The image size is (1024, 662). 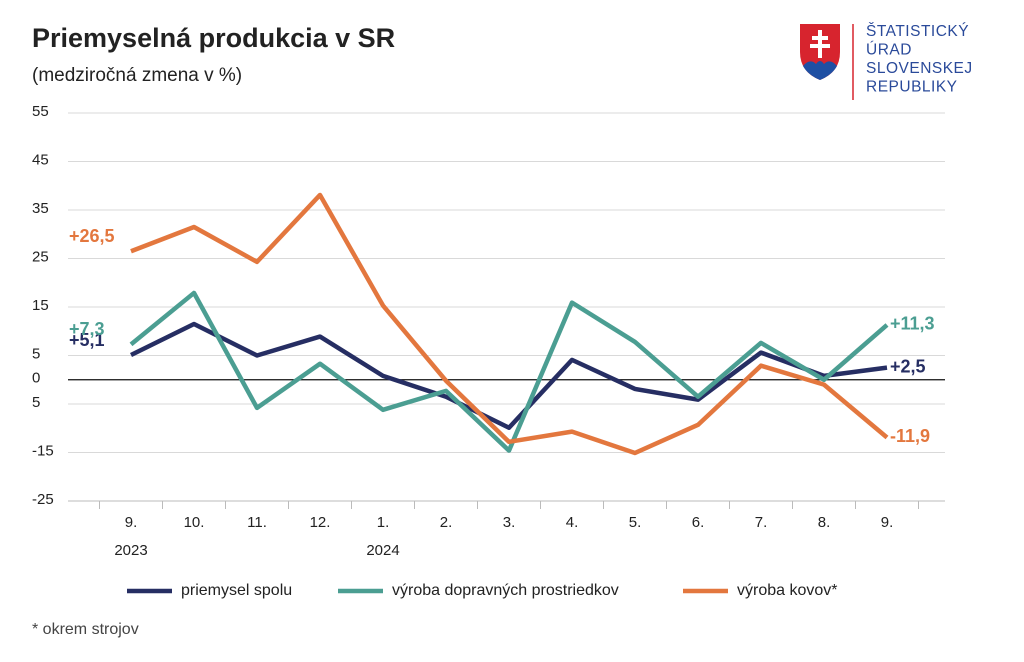 I want to click on logo-line: SLOVENSKEJ, so click(x=919, y=68).